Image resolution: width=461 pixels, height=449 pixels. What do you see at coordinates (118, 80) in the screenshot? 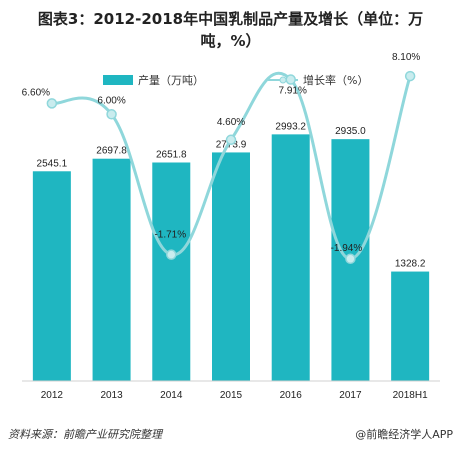
I see `legend-bar-swatch` at bounding box center [118, 80].